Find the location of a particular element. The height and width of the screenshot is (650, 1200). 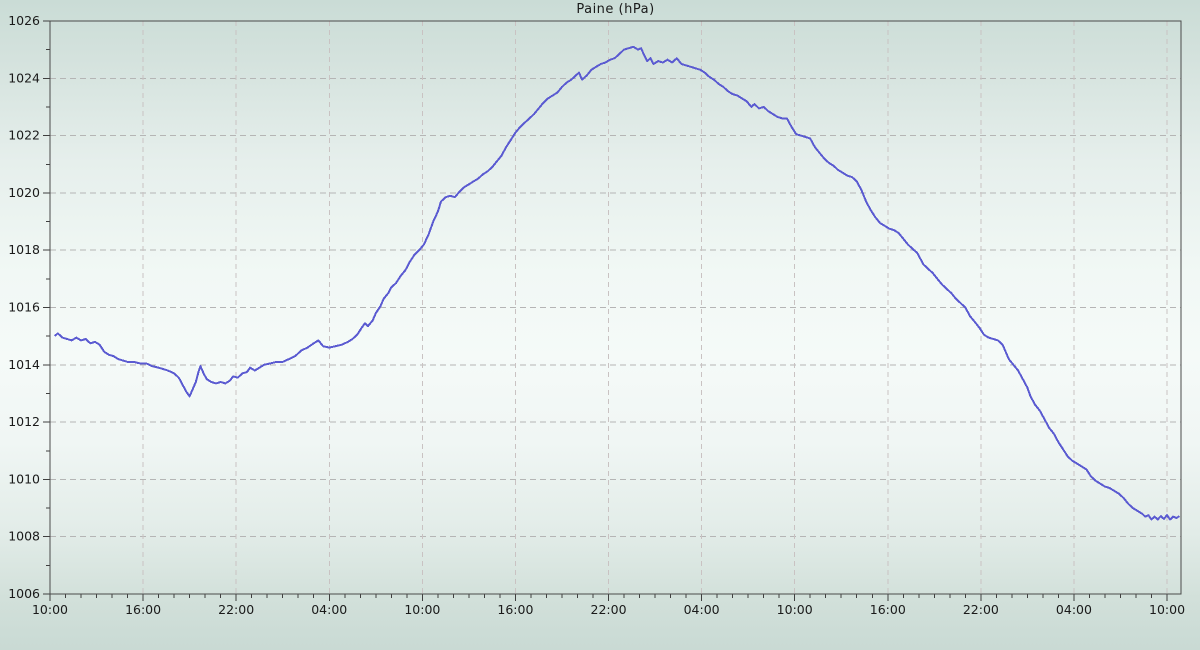

y-tick-label: 1014 is located at coordinates (24, 364).